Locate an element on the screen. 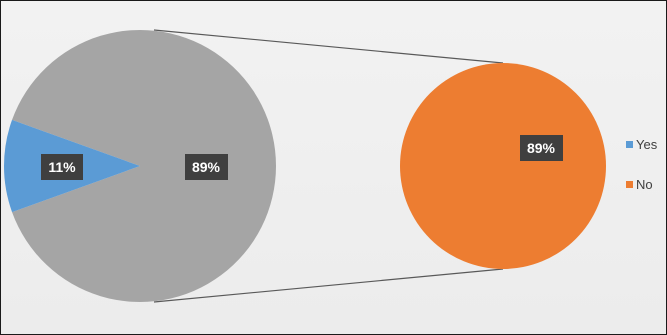  legend-swatch-yes is located at coordinates (629, 144).